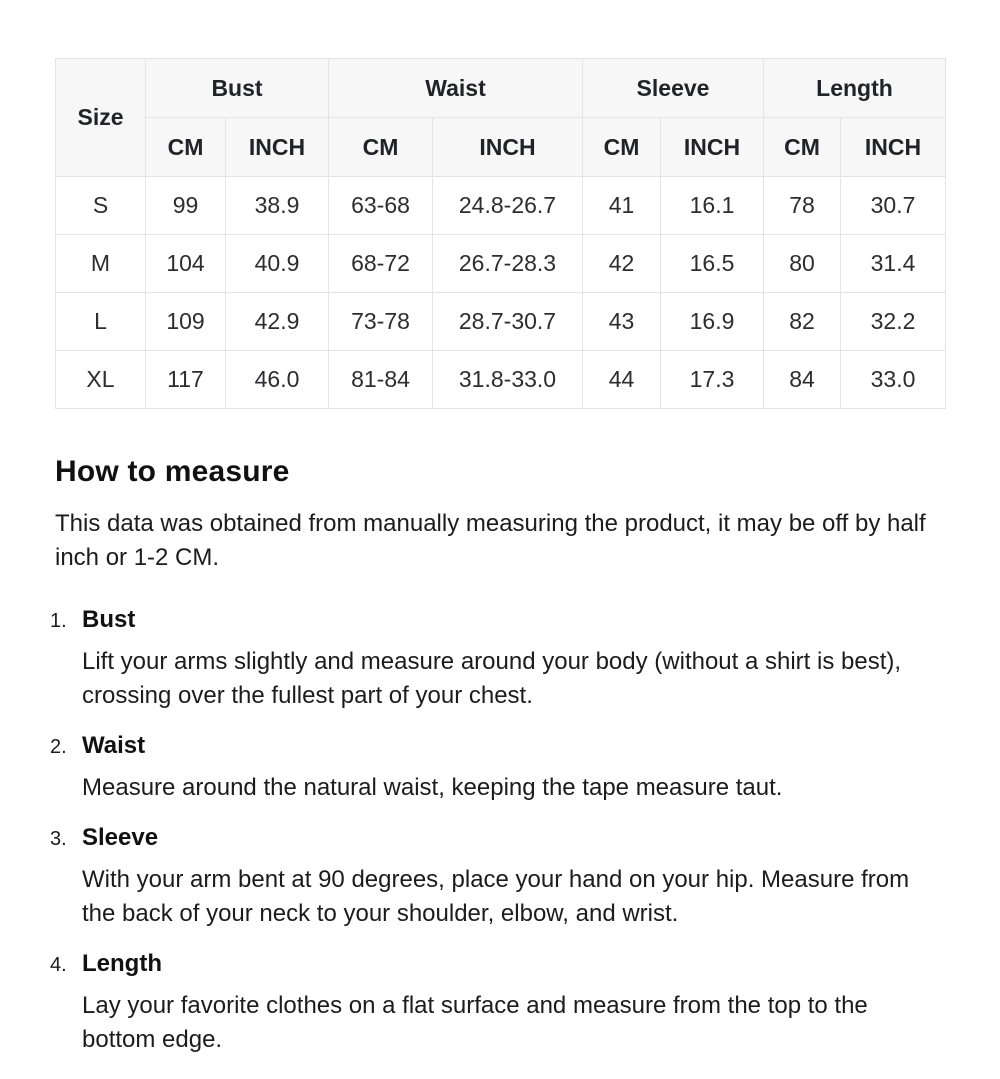  Describe the element at coordinates (277, 263) in the screenshot. I see `value-cell: 40.9` at that location.